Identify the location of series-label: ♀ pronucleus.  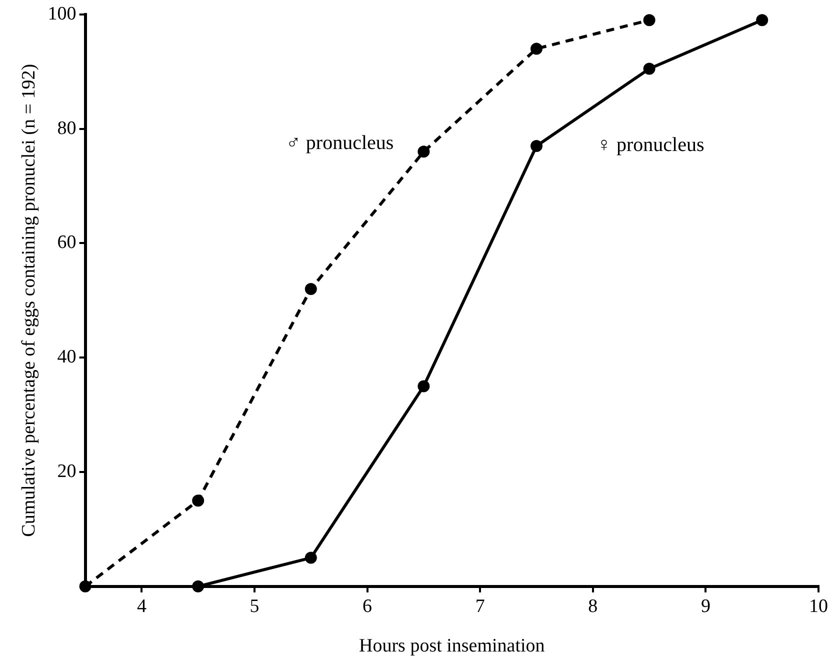
(650, 145).